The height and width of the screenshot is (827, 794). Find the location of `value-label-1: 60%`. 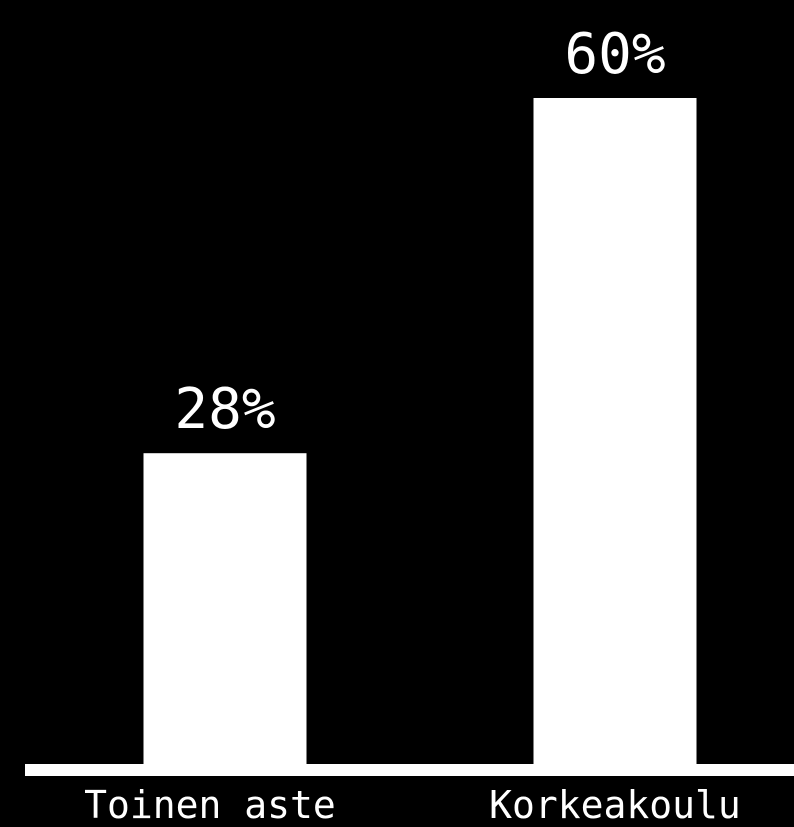

value-label-1: 60% is located at coordinates (614, 54).